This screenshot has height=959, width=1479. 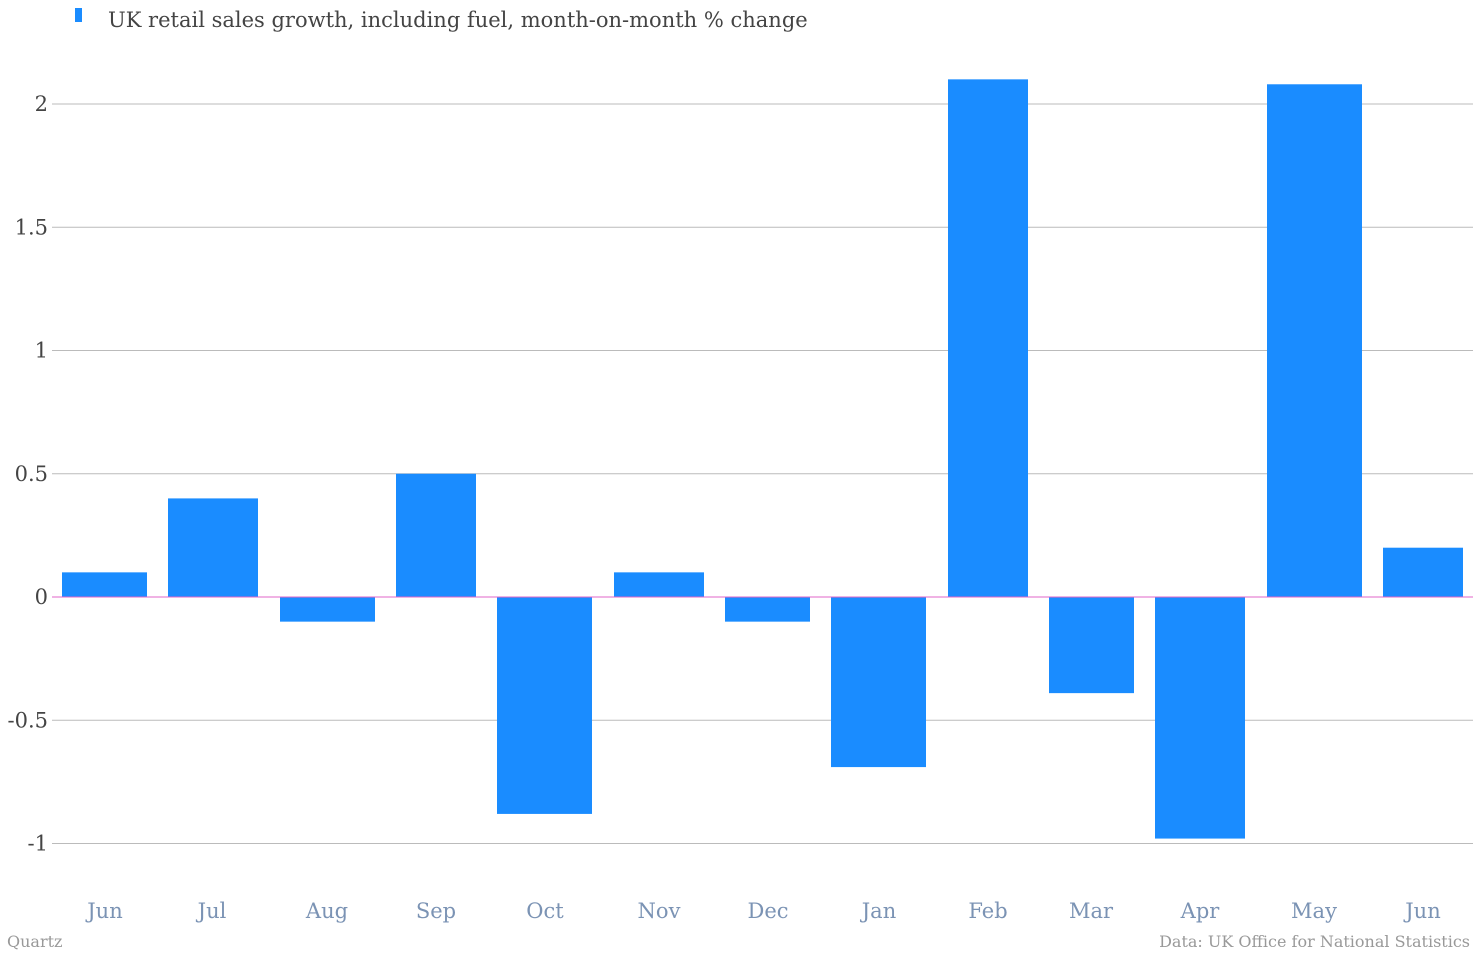 What do you see at coordinates (659, 911) in the screenshot?
I see `x-tick-label: Nov` at bounding box center [659, 911].